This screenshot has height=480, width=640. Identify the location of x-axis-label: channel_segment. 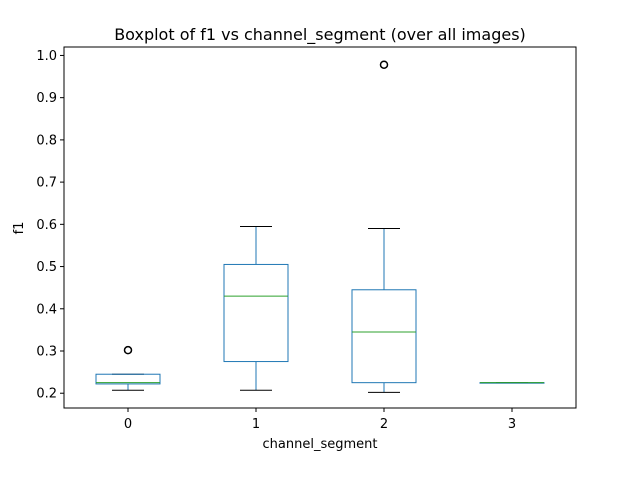
(320, 444).